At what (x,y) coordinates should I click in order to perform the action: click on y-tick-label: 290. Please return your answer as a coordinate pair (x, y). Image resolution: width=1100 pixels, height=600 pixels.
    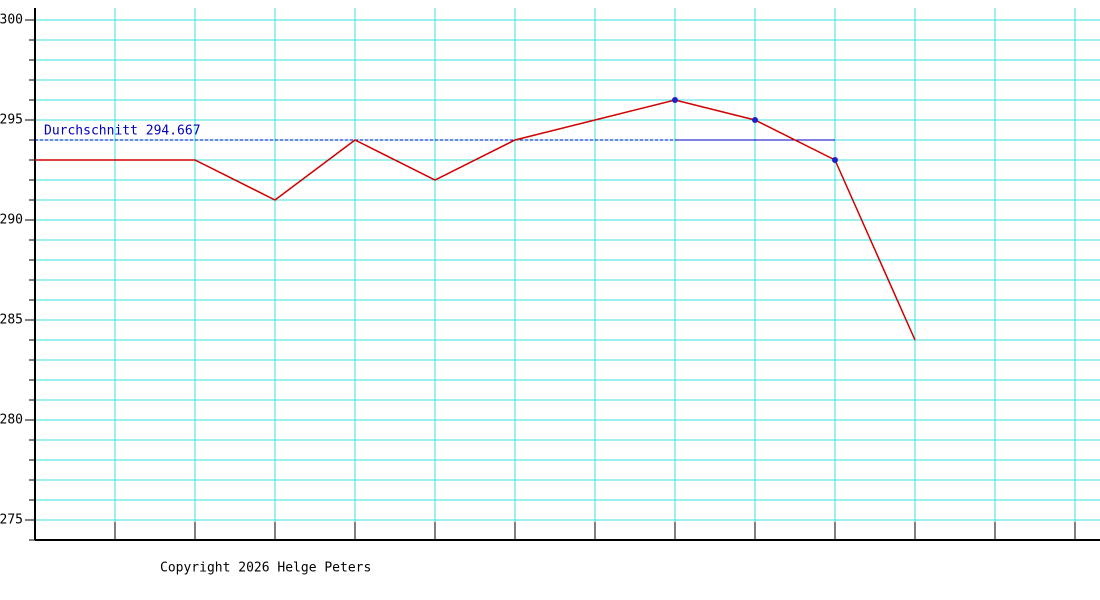
    Looking at the image, I should click on (11, 220).